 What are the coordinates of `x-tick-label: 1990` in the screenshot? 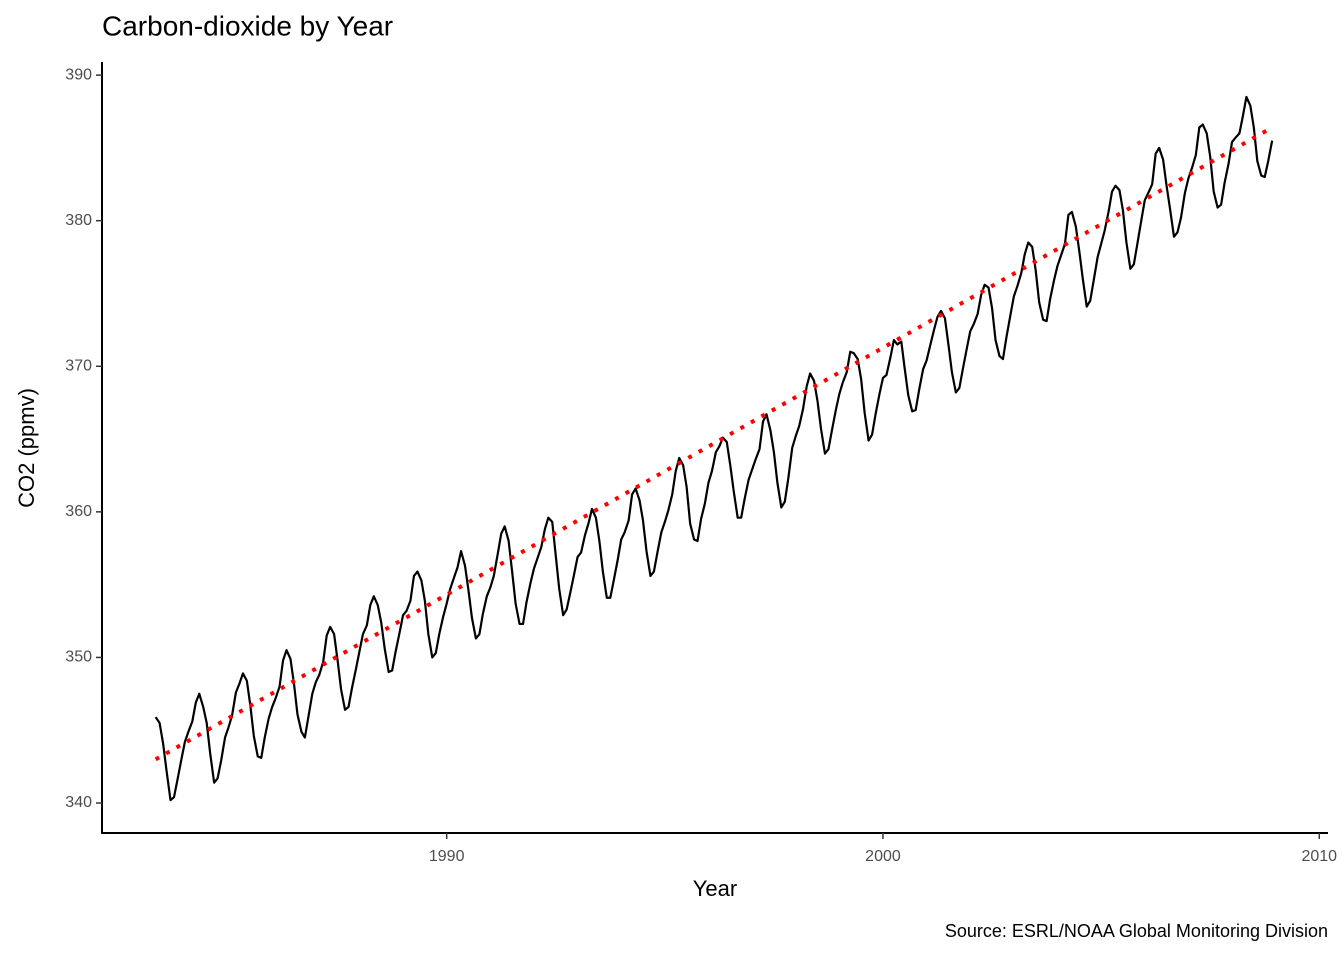 It's located at (447, 856).